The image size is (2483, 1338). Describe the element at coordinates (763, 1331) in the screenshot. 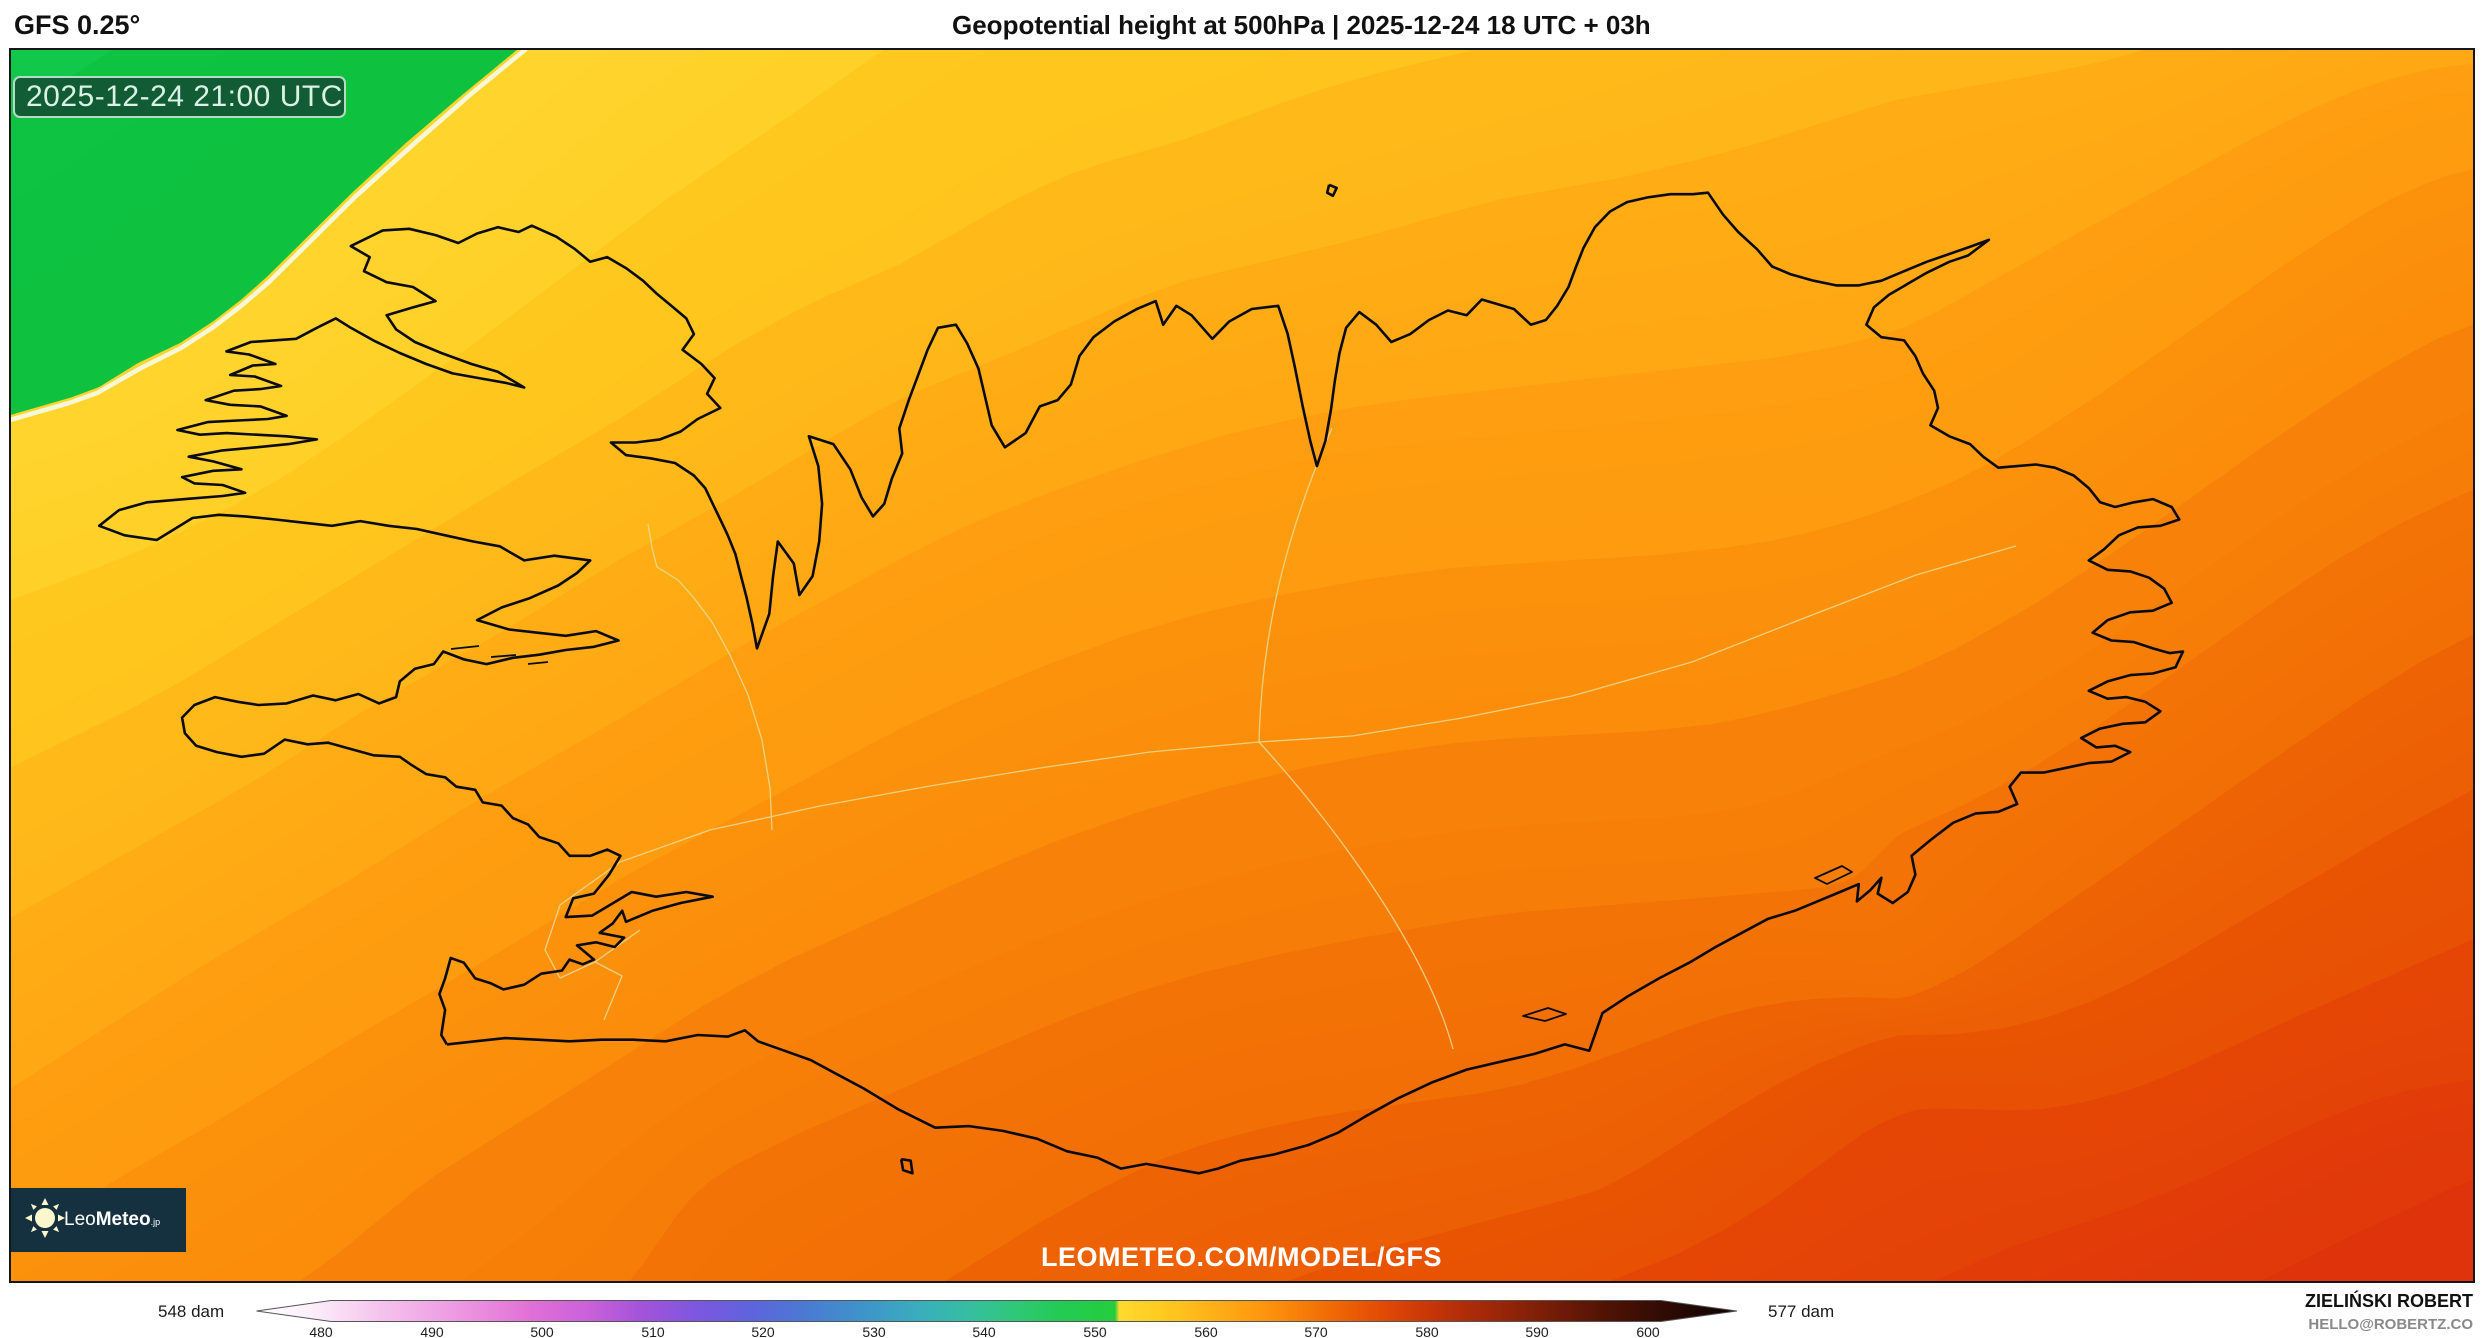

I see `svg-text: 520` at that location.